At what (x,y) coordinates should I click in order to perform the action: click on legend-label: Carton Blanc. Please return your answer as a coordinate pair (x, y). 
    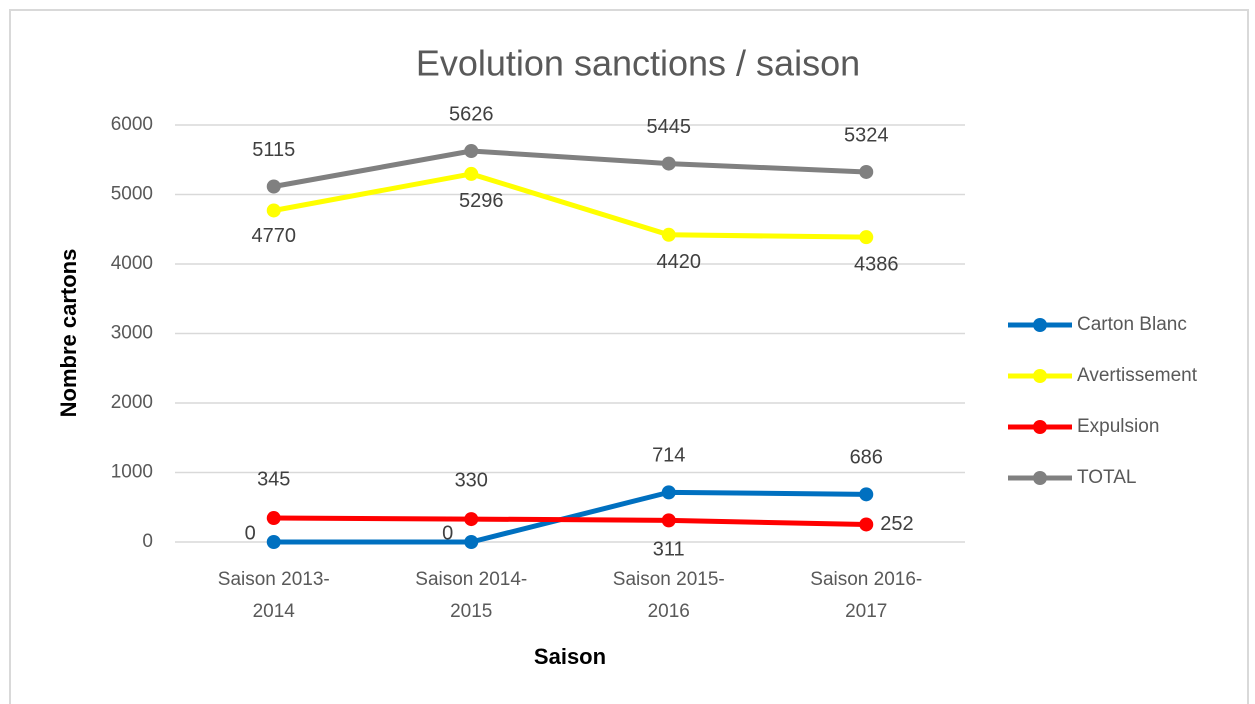
    Looking at the image, I should click on (1132, 324).